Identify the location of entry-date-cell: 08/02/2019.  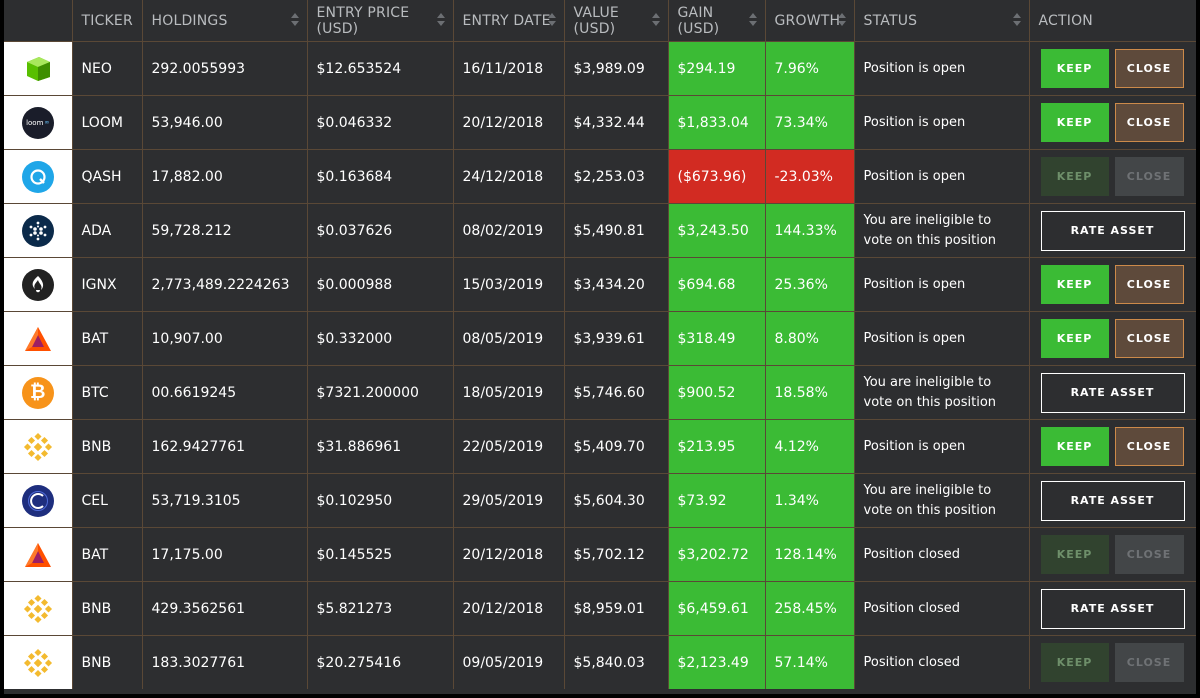
(509, 230).